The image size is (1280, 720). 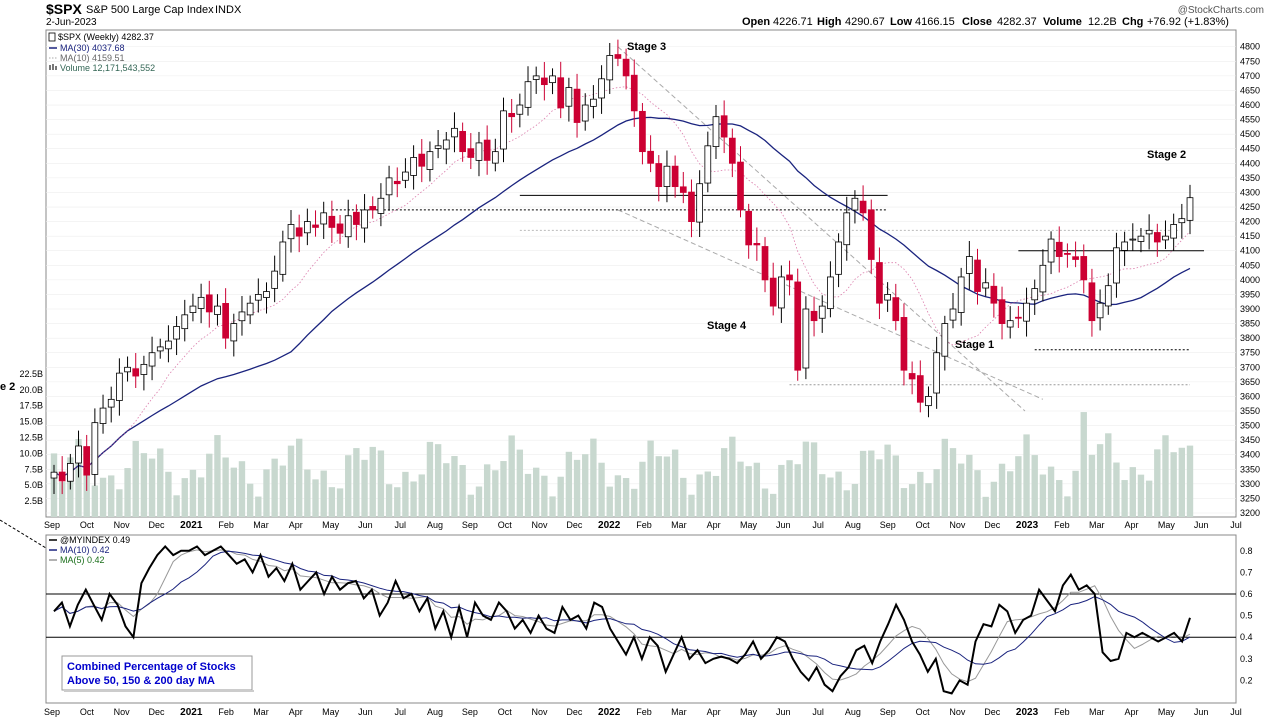 What do you see at coordinates (749, 525) in the screenshot?
I see `x-tick-label: May` at bounding box center [749, 525].